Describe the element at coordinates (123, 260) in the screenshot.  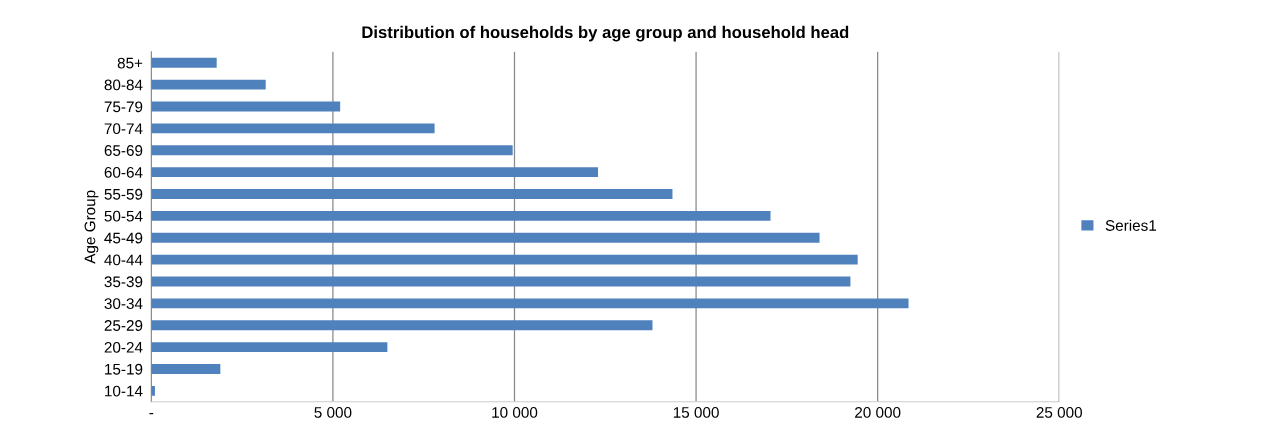
I see `y-tick-label: 40-44` at that location.